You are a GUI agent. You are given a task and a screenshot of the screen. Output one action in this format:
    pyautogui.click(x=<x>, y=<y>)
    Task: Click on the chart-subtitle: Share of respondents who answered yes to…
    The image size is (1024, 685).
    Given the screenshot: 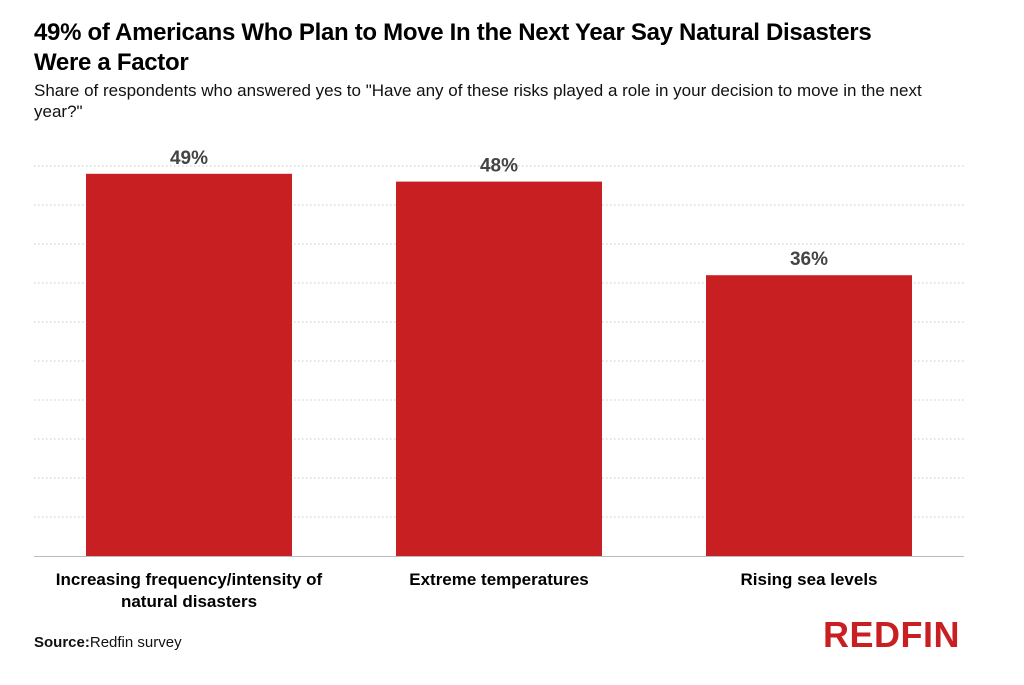 What is the action you would take?
    pyautogui.click(x=478, y=101)
    